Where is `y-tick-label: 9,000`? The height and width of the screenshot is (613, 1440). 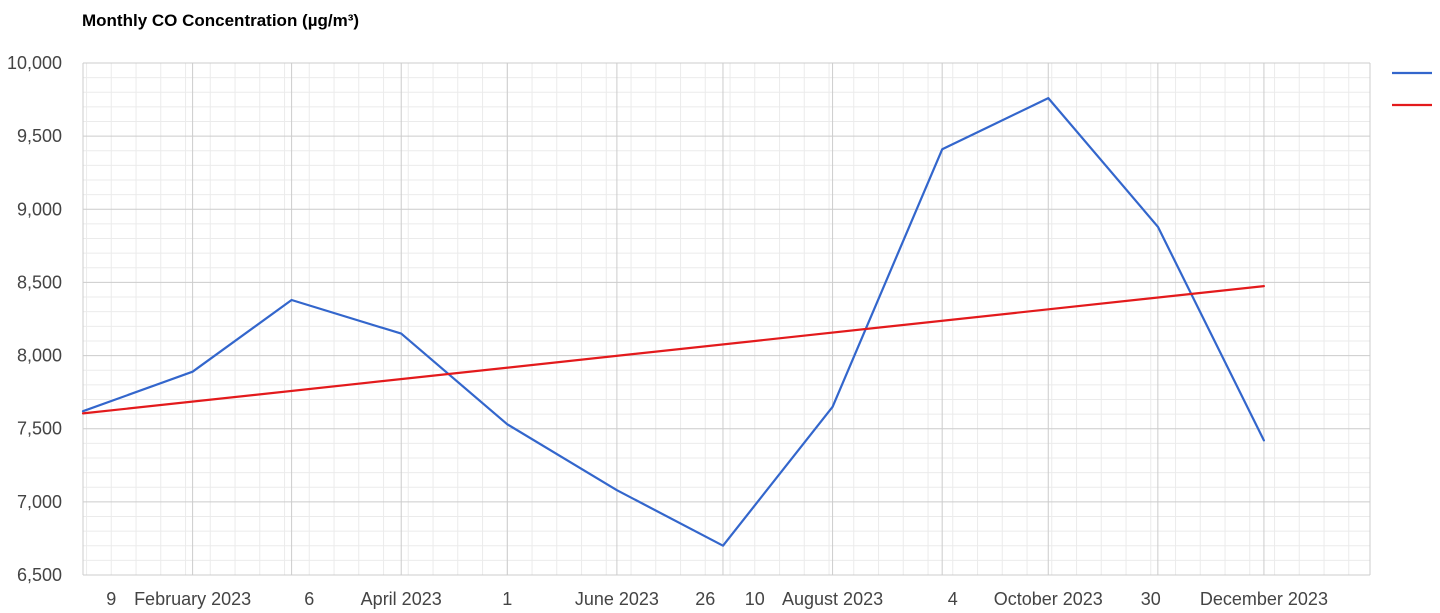
y-tick-label: 9,000 is located at coordinates (39, 209).